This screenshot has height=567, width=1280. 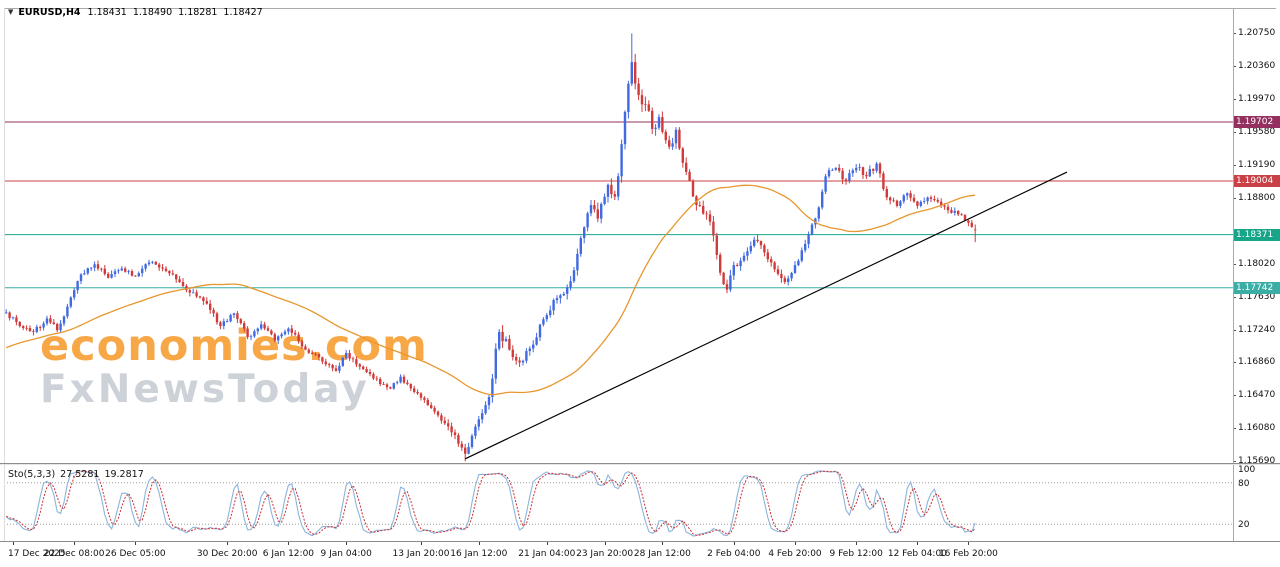 What do you see at coordinates (1257, 66) in the screenshot?
I see `price-axis-label: 1.20360` at bounding box center [1257, 66].